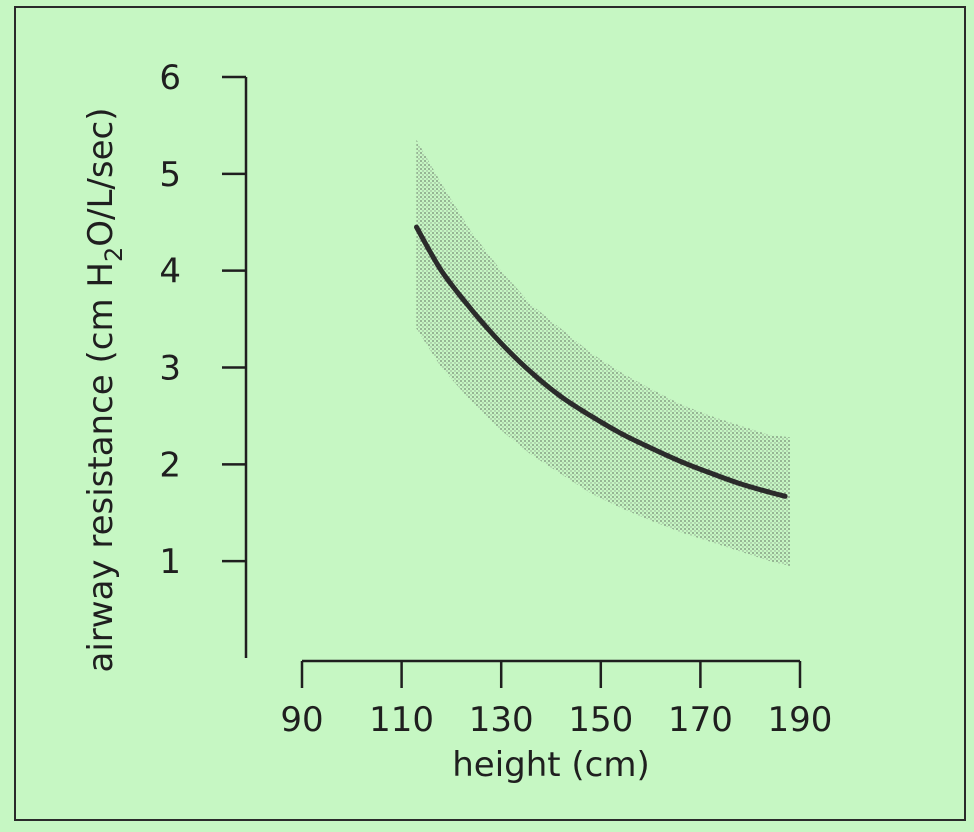 The height and width of the screenshot is (832, 974). Describe the element at coordinates (401, 720) in the screenshot. I see `x-tick-label-110: 110` at that location.